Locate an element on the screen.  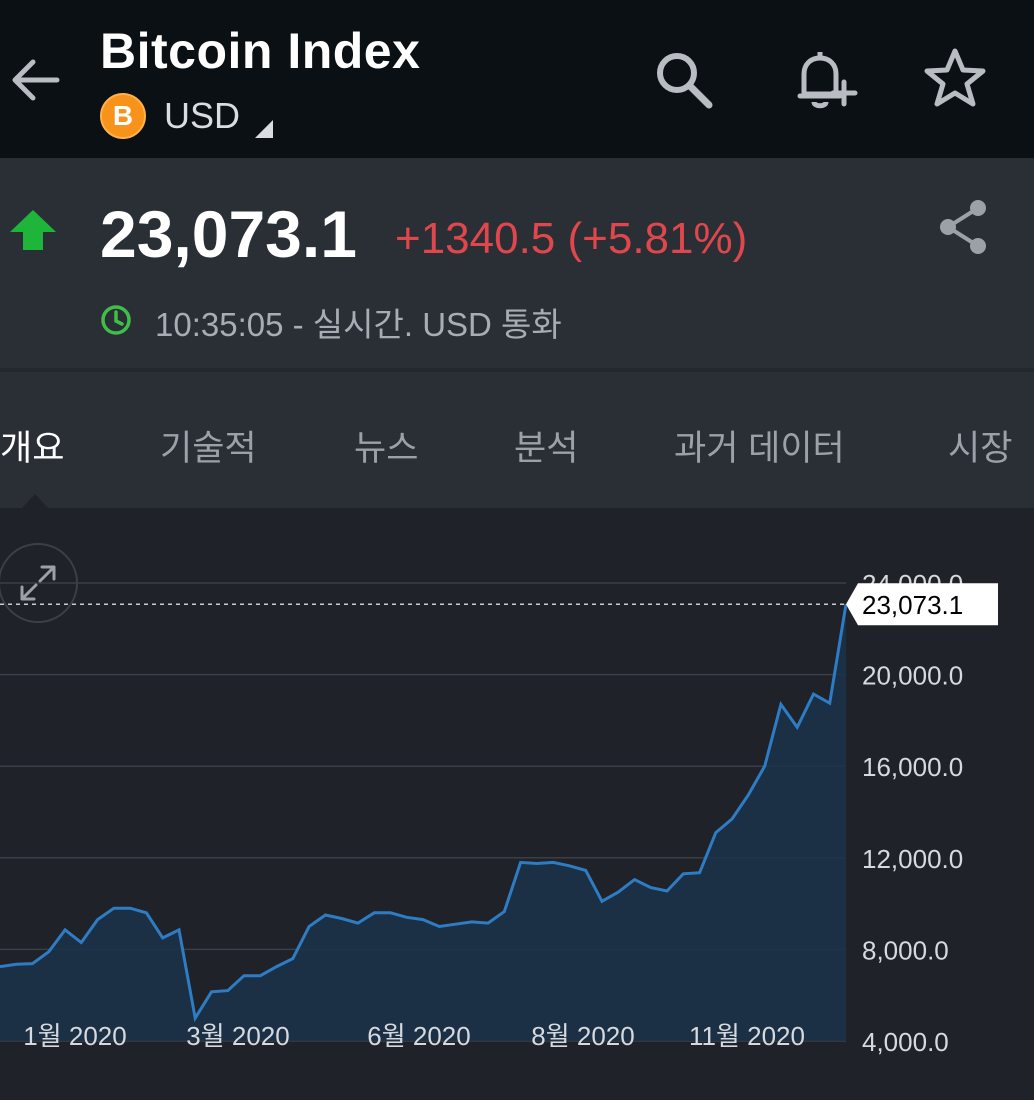
tab-analysis: 분석 is located at coordinates (546, 448).